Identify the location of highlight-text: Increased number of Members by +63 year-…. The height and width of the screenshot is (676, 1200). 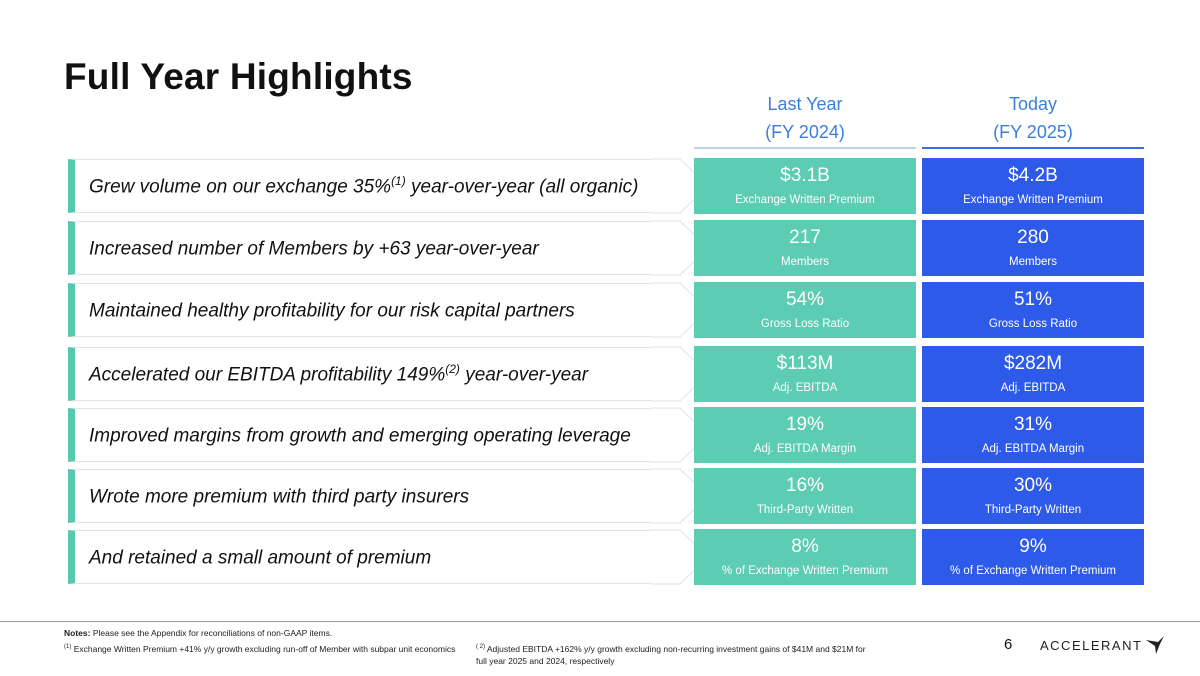
(314, 249).